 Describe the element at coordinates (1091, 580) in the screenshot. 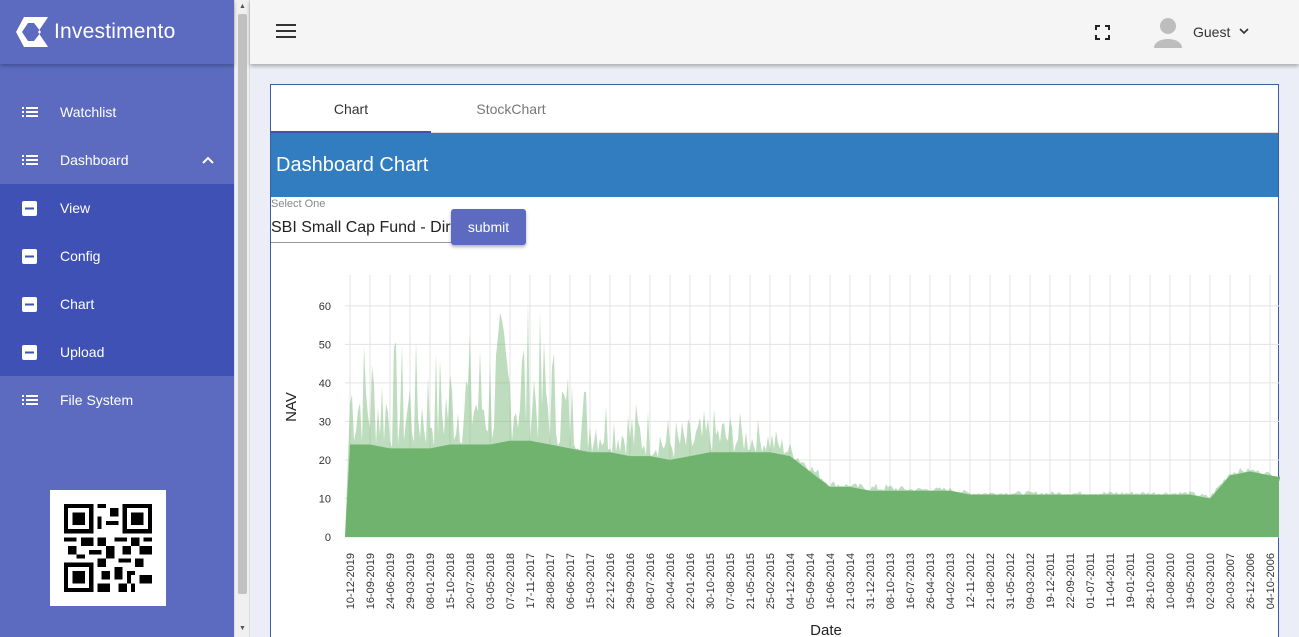

I see `x-tick-label: 01-07-2011` at that location.